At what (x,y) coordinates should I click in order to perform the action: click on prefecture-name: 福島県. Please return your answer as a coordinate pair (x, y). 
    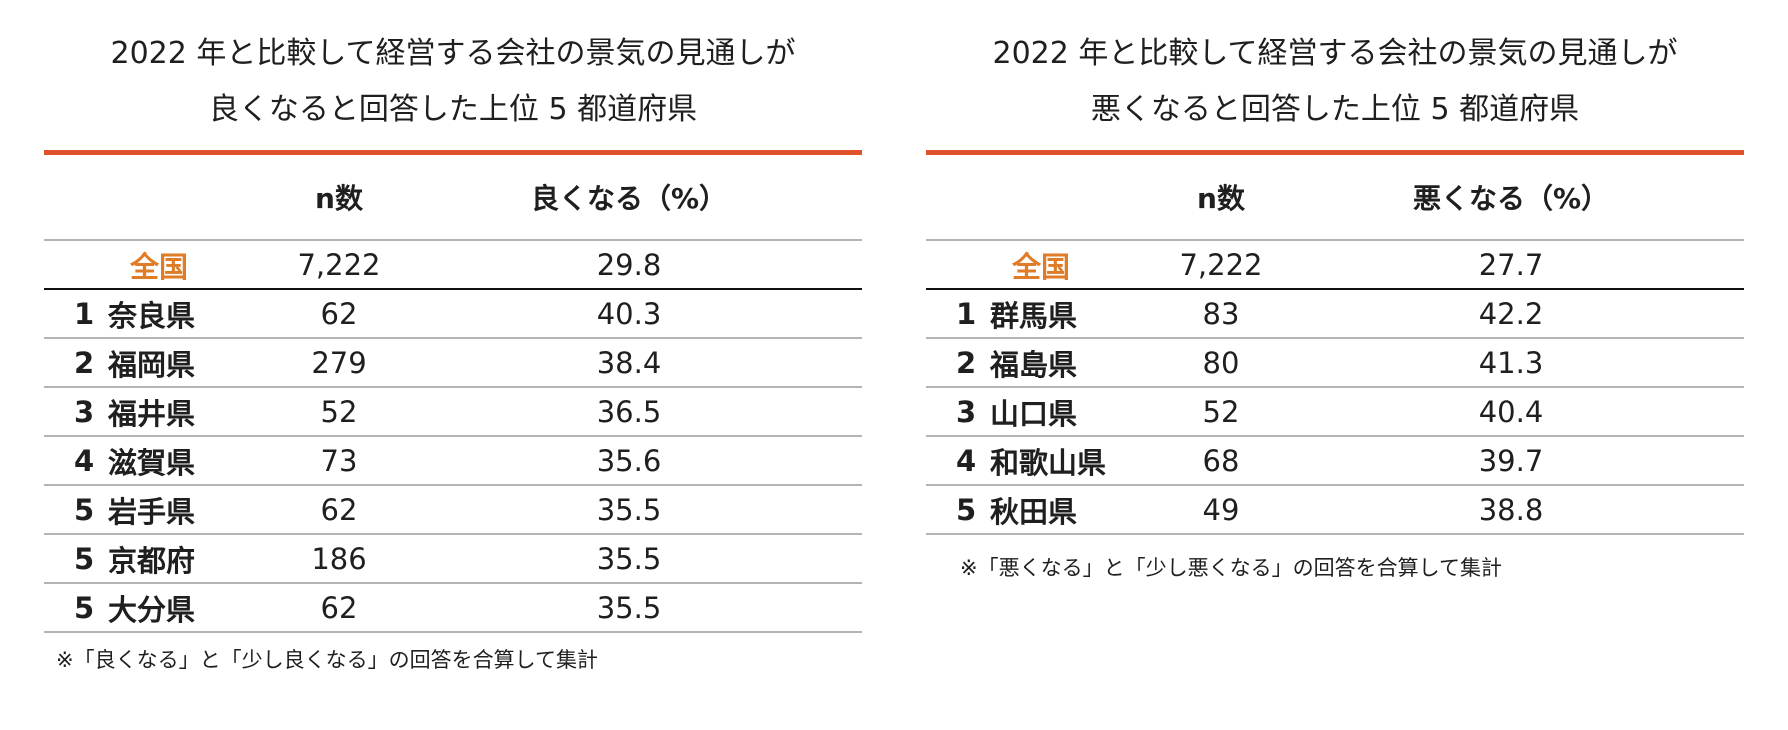
    Looking at the image, I should click on (1034, 364).